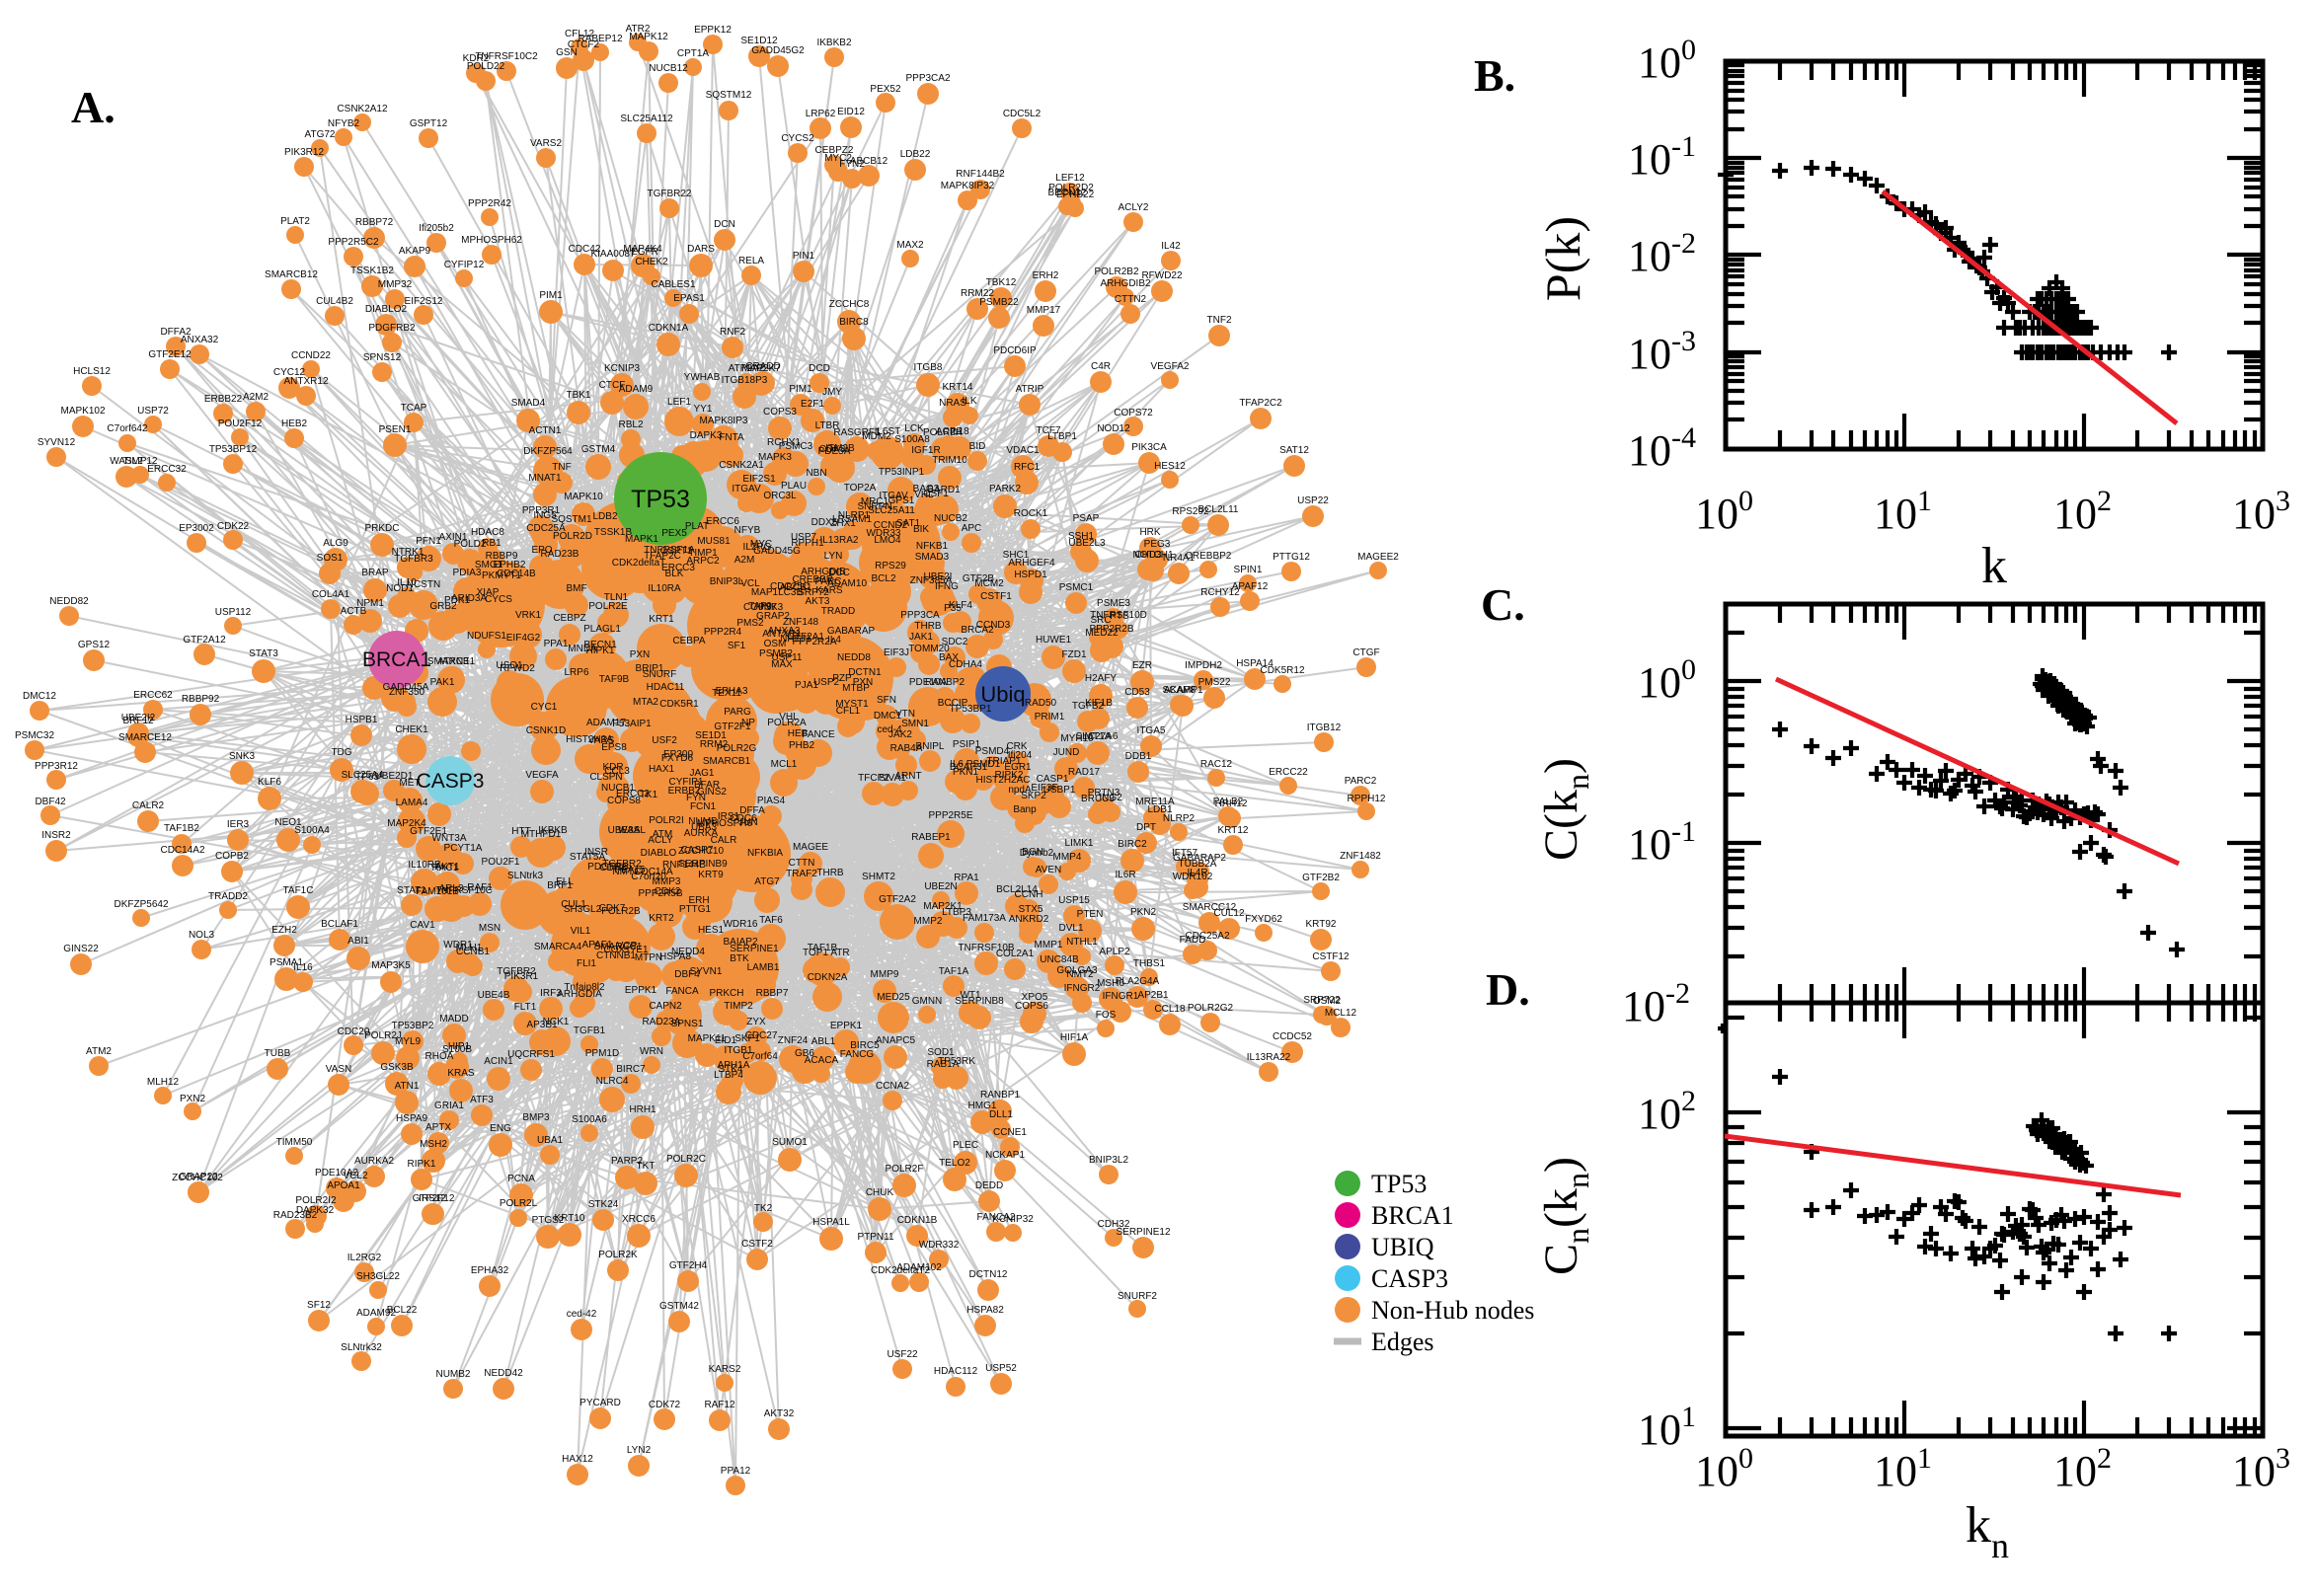 Image resolution: width=2316 pixels, height=1596 pixels. I want to click on svg-text: HSPA1L, so click(831, 1222).